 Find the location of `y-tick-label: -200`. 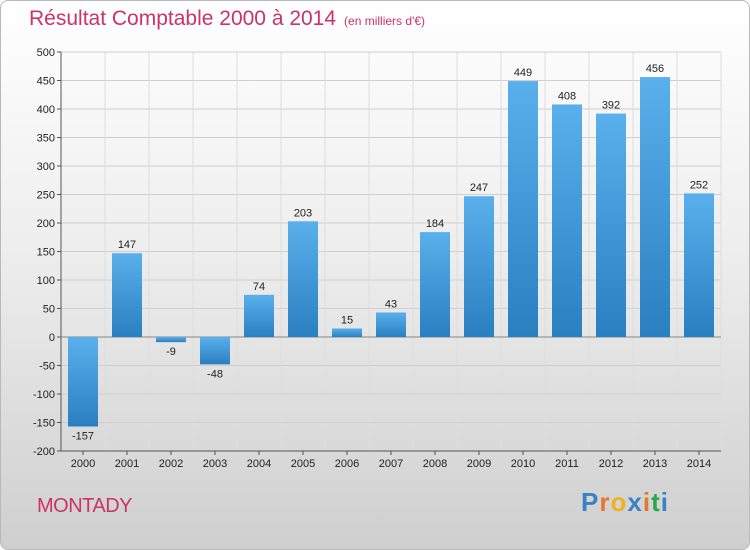

y-tick-label: -200 is located at coordinates (44, 452).